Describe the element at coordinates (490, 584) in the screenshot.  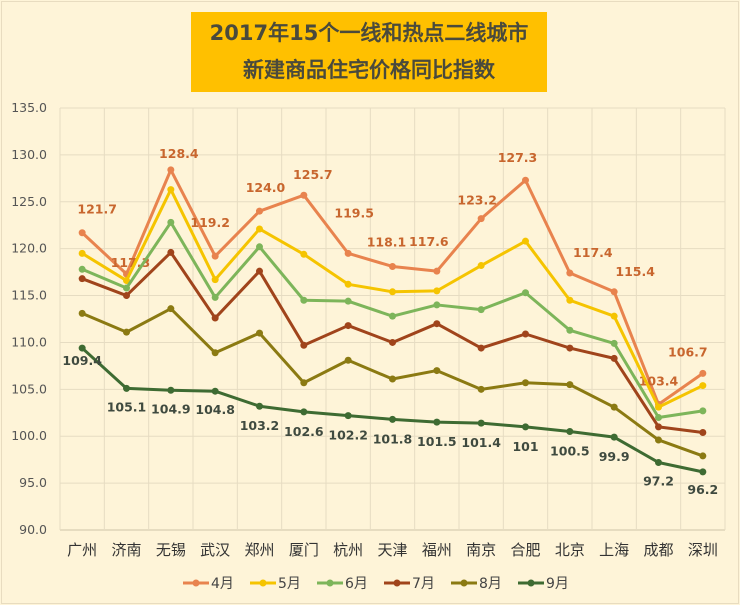
I see `legend-label: 8月` at that location.